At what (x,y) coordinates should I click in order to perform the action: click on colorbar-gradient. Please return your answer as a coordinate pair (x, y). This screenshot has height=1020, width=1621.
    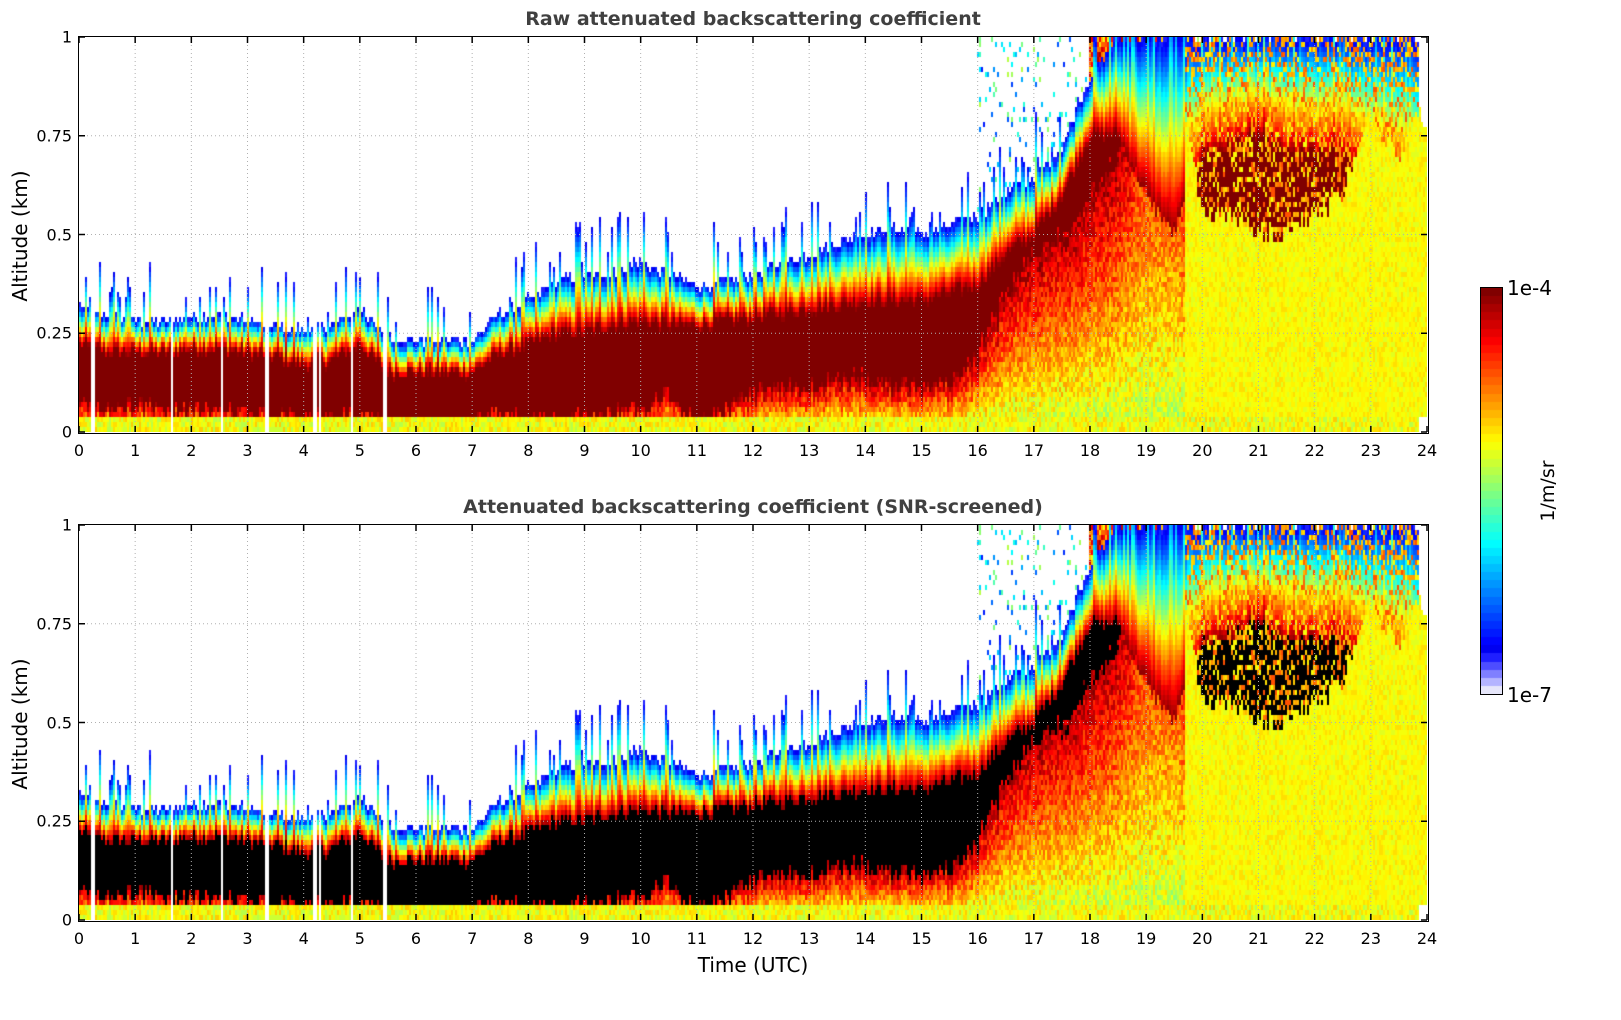
    Looking at the image, I should click on (1491, 491).